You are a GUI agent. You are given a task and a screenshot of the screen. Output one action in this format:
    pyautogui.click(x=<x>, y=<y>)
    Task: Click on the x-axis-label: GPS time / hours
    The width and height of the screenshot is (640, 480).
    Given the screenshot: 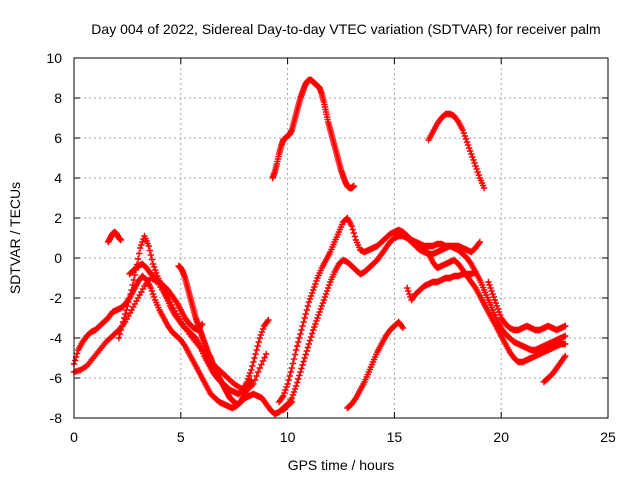 What is the action you would take?
    pyautogui.click(x=341, y=465)
    